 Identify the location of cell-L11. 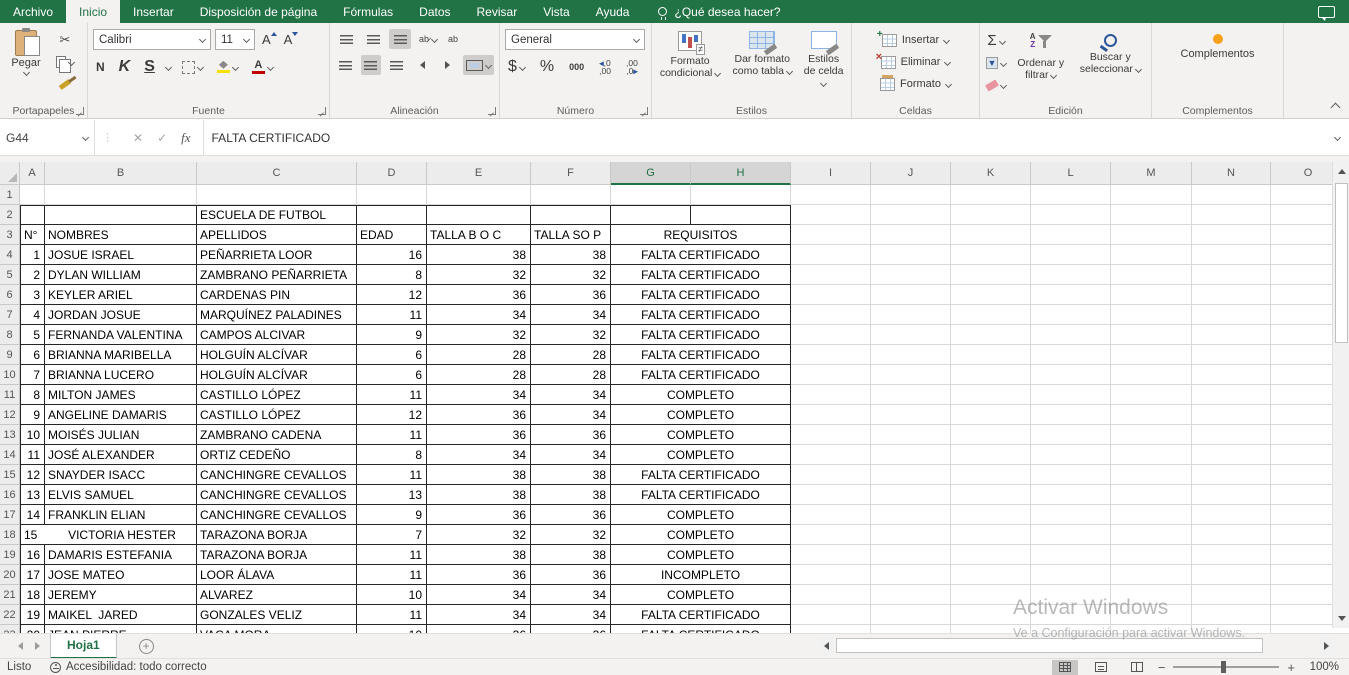
(1071, 395).